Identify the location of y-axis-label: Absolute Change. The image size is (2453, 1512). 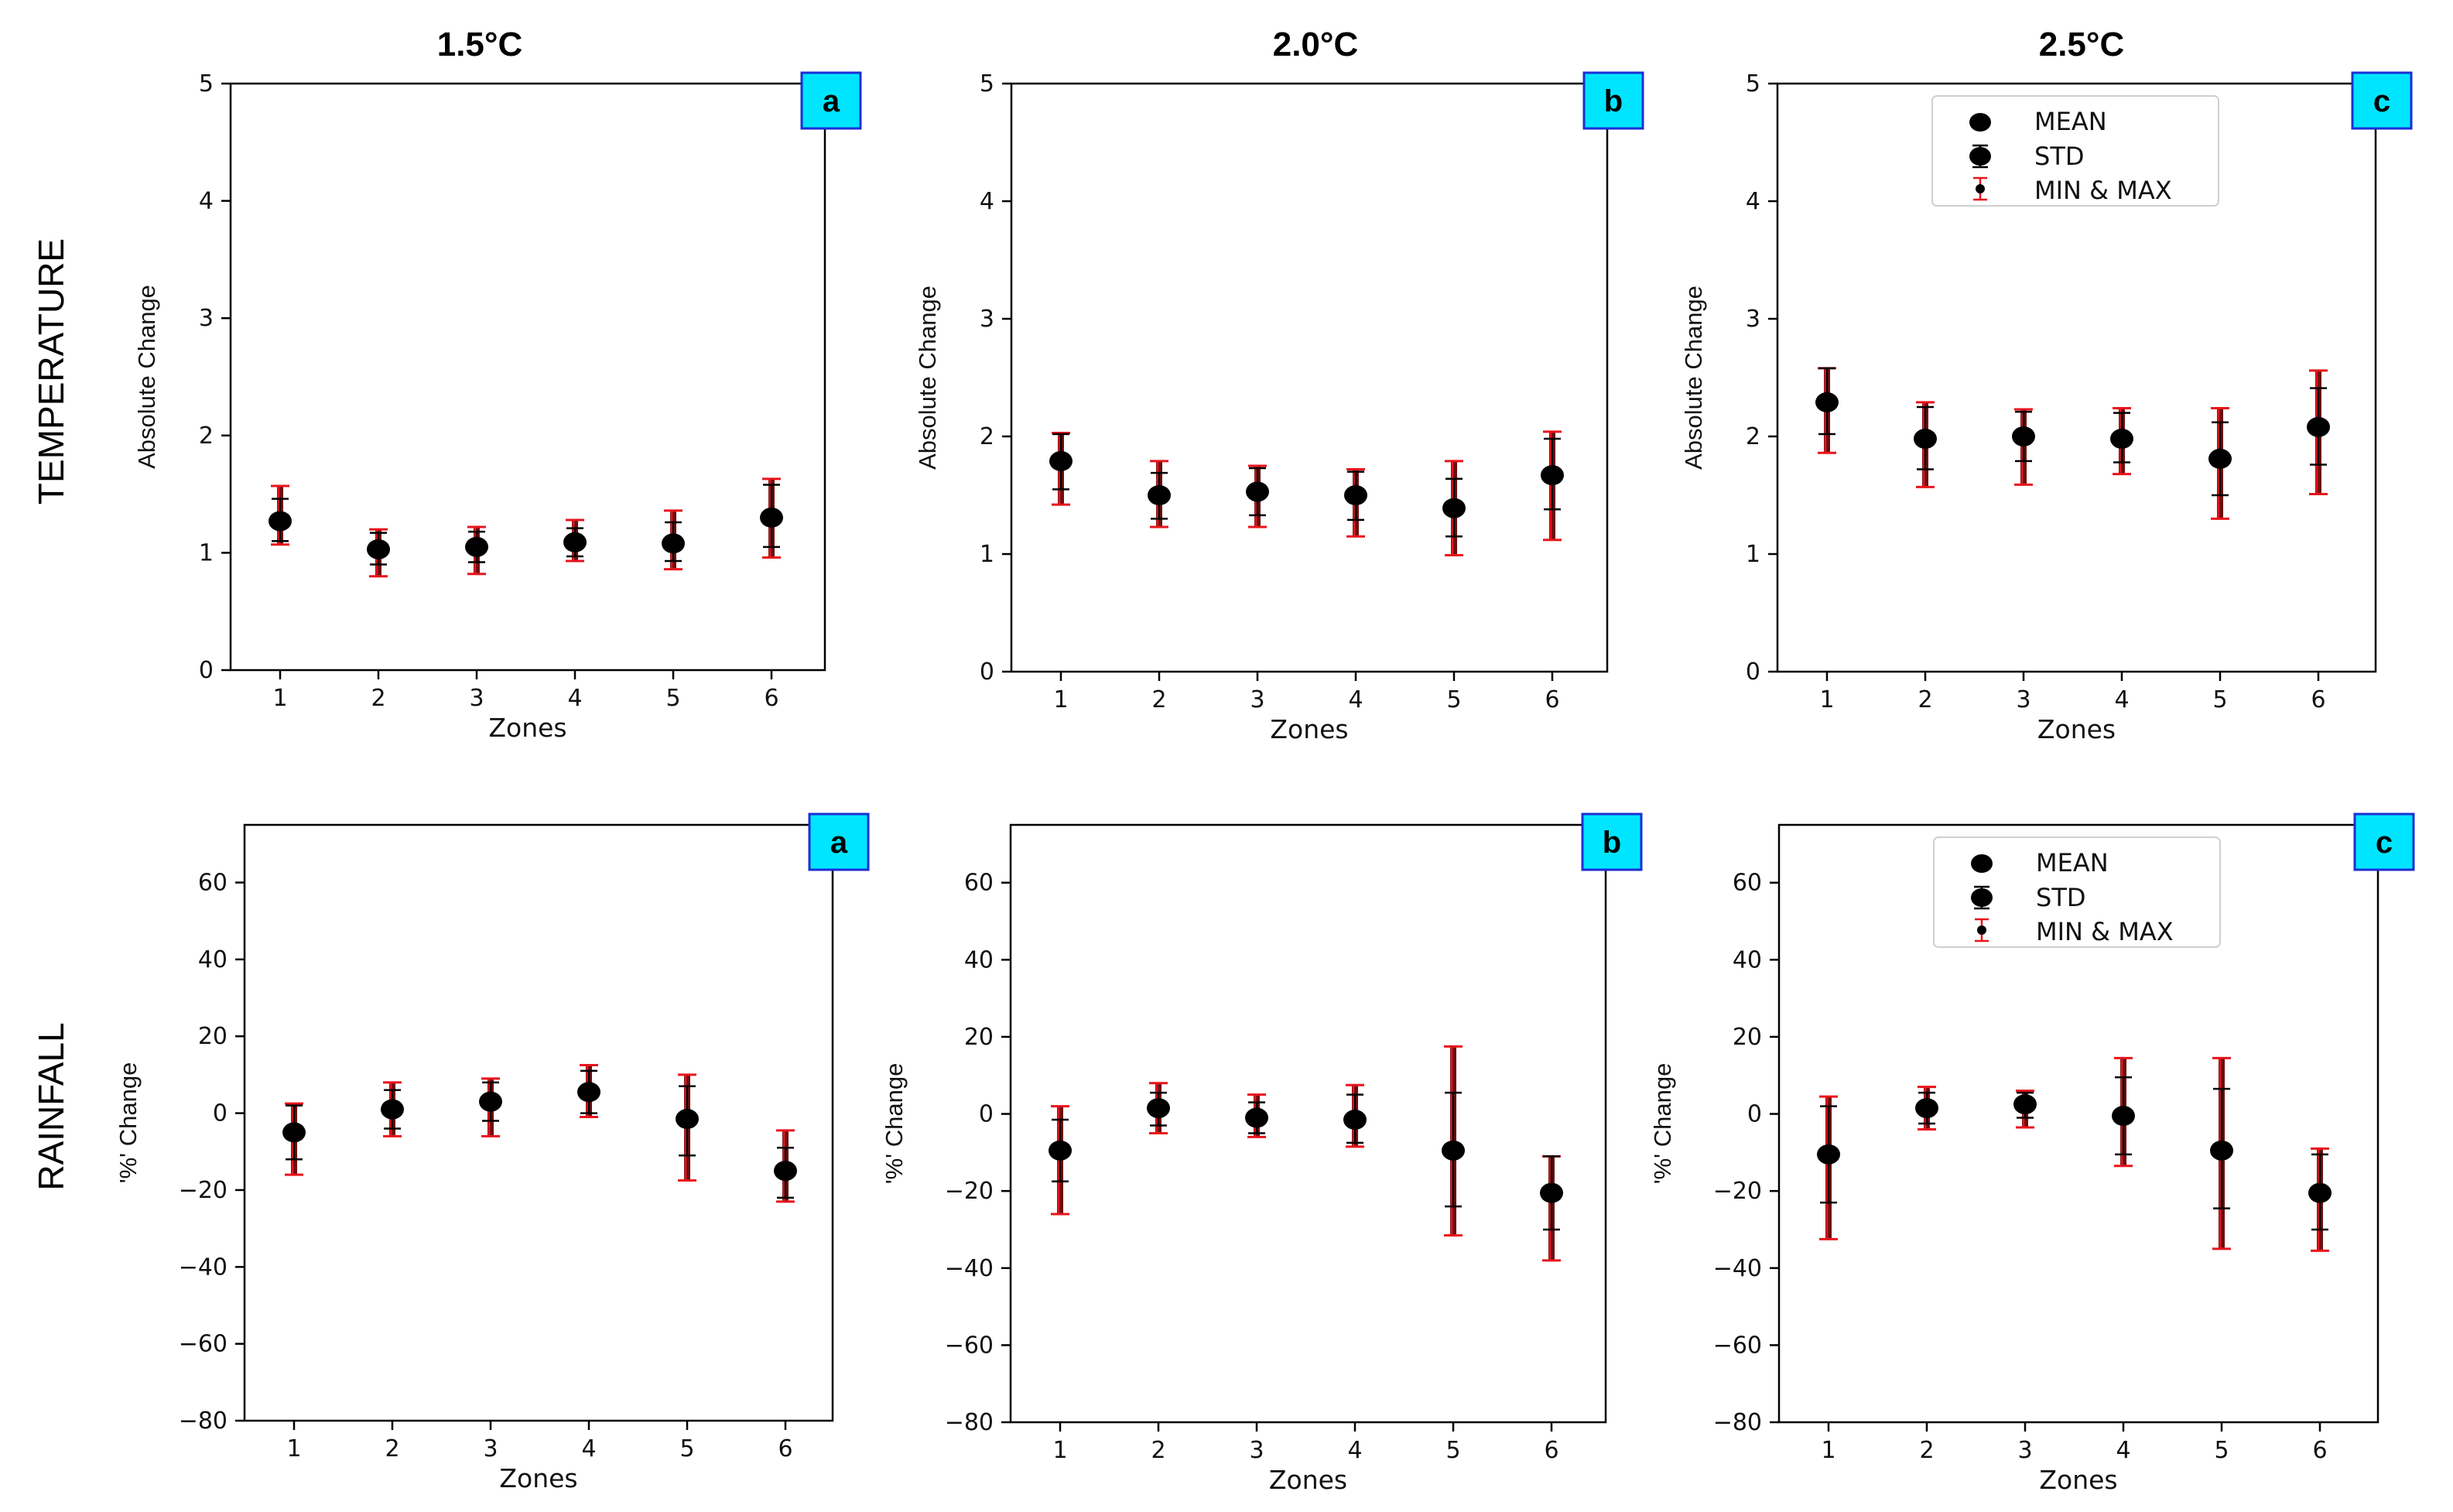
(1693, 378).